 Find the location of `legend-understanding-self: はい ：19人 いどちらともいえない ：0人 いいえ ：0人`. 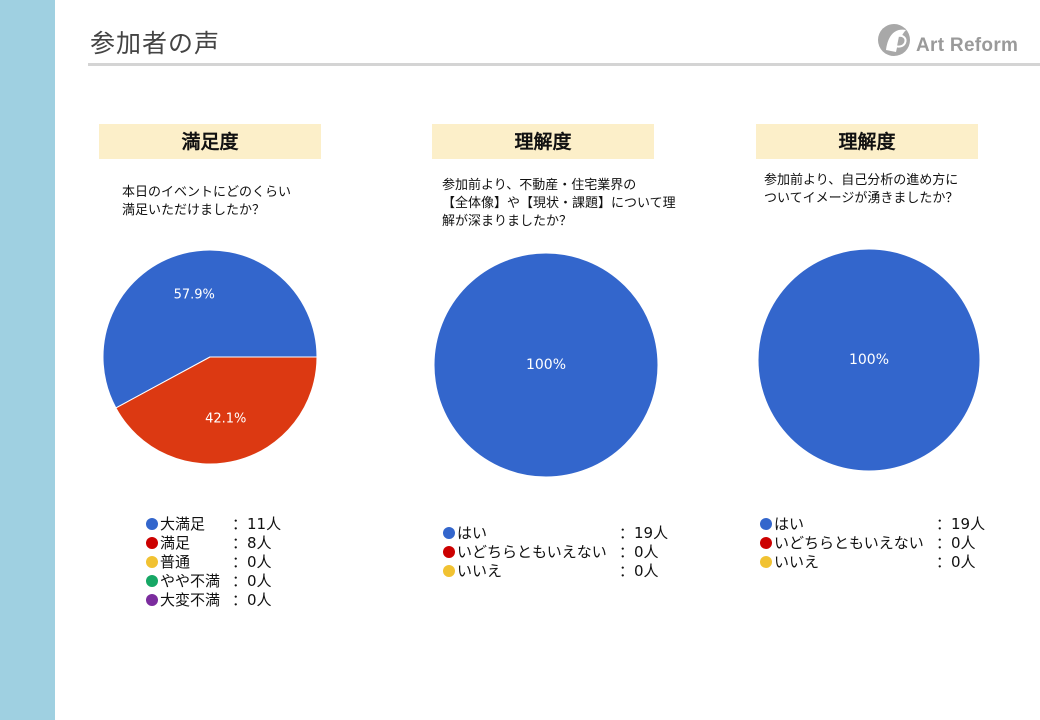

legend-understanding-self: はい ：19人 いどちらともいえない ：0人 いいえ ：0人 is located at coordinates (872, 543).